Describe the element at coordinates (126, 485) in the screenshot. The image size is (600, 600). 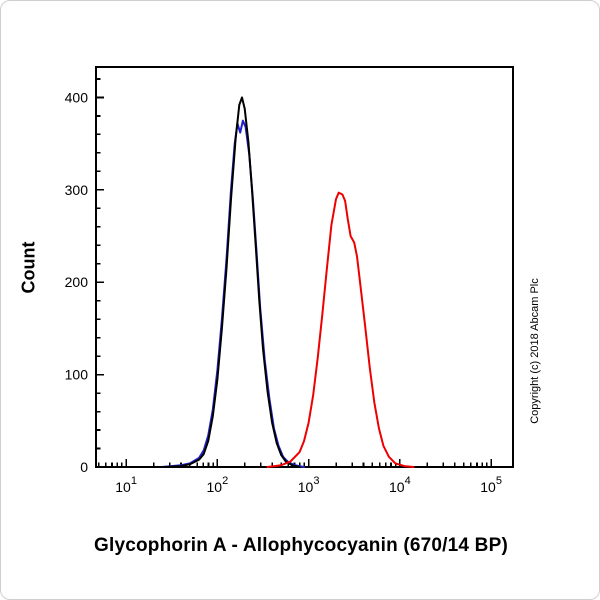
I see `x-tick-label: 10¹` at that location.